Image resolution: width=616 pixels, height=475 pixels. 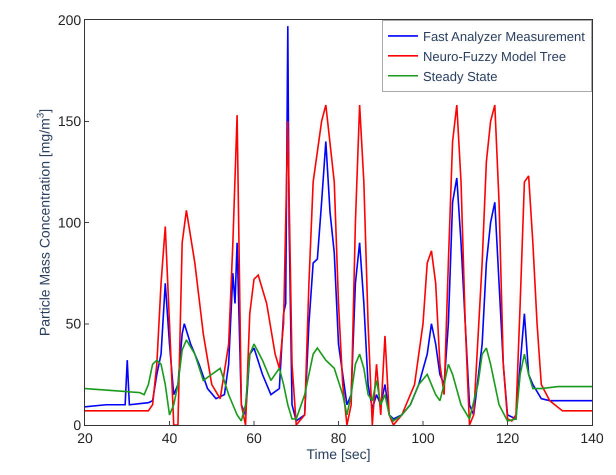 I want to click on x-tick-label: 140, so click(x=592, y=438).